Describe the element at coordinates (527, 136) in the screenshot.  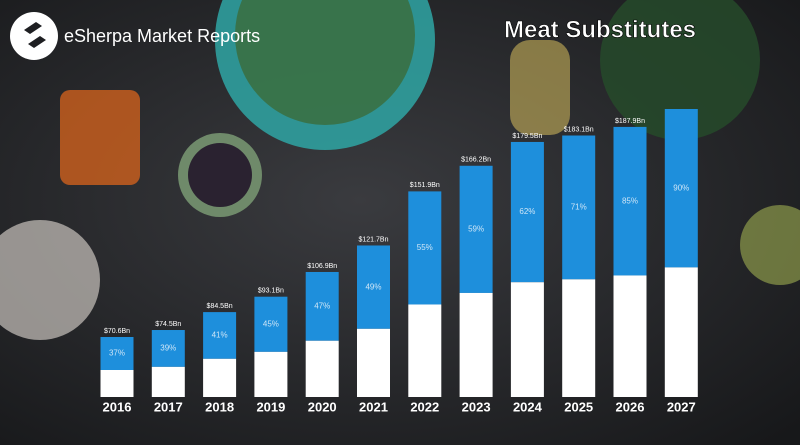
I see `value-label: $179.5Bn` at that location.